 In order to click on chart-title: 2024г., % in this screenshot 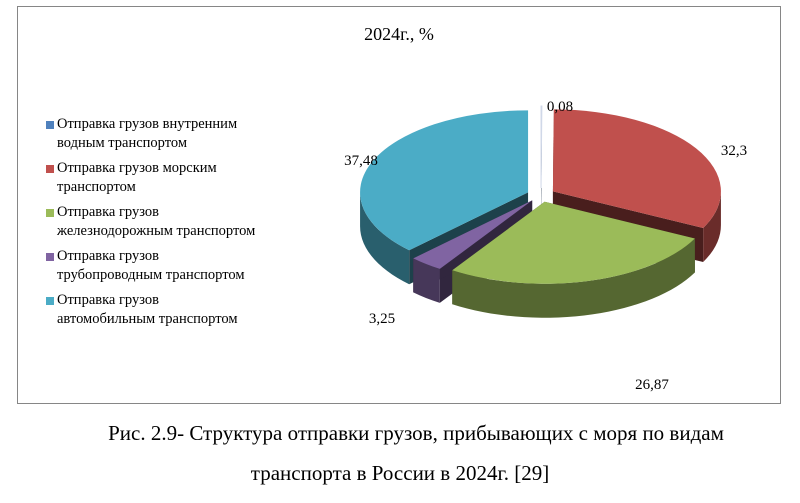, I will do `click(399, 34)`.